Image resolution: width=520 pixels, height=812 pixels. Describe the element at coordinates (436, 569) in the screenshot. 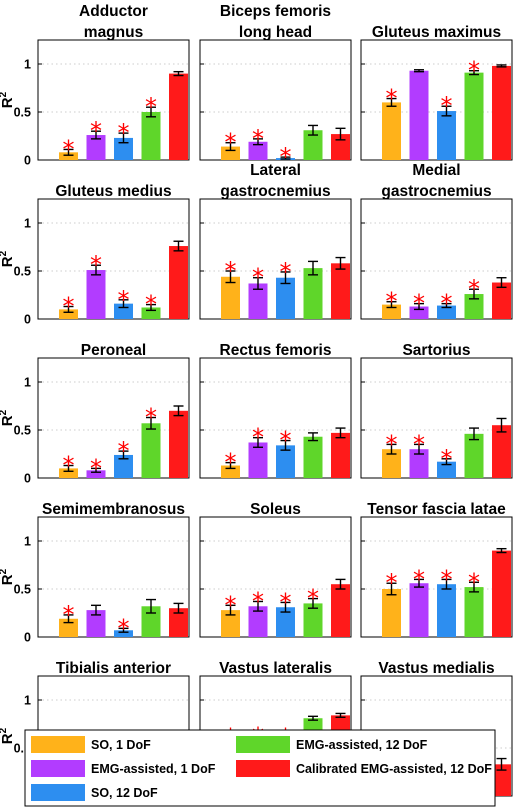

I see `panel-12: Tensor fascia latae * * * *` at that location.